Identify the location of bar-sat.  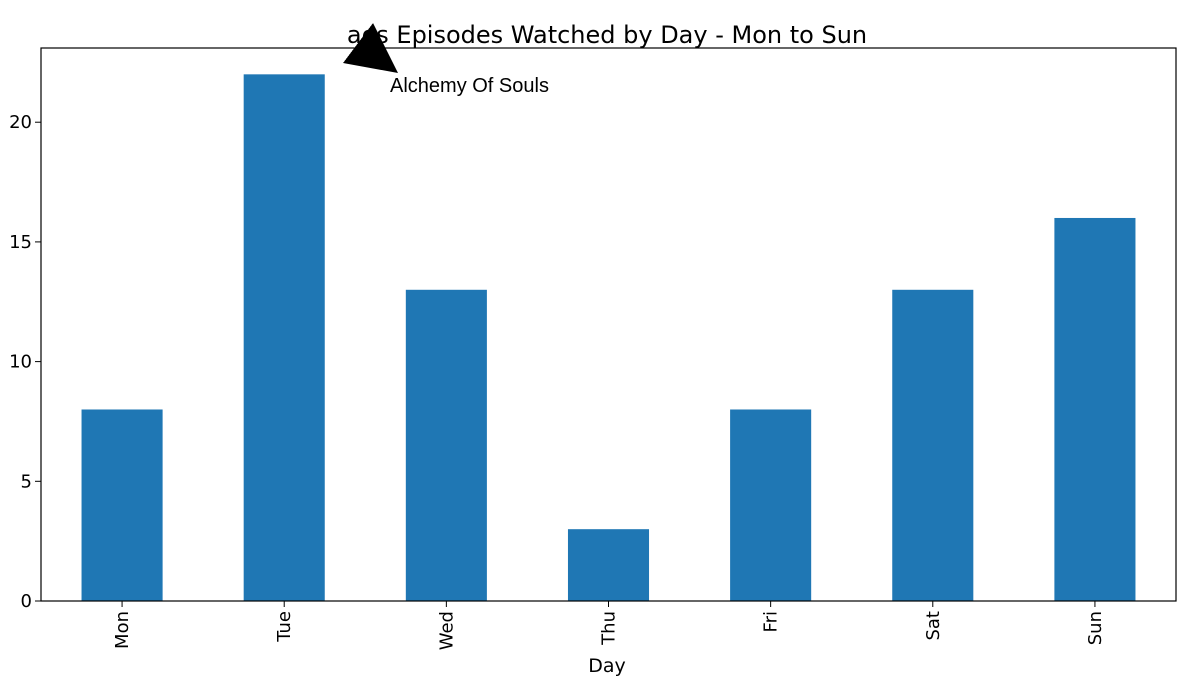
(933, 445).